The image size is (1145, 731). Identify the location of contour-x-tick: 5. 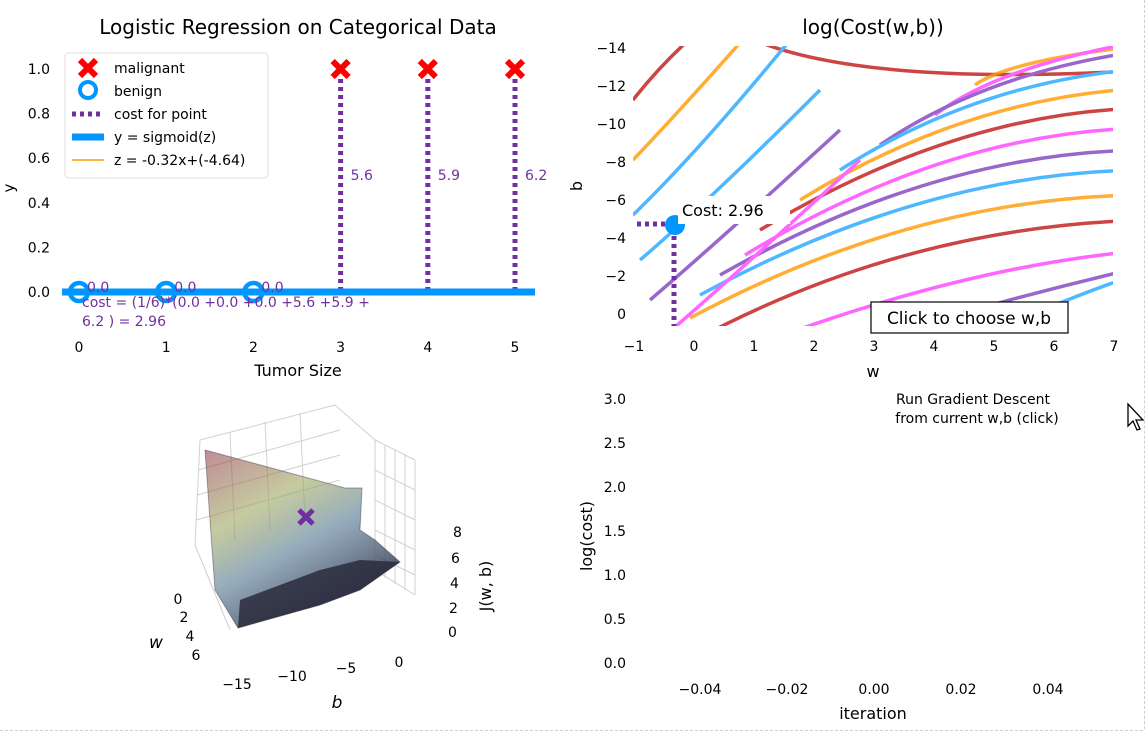
(994, 347).